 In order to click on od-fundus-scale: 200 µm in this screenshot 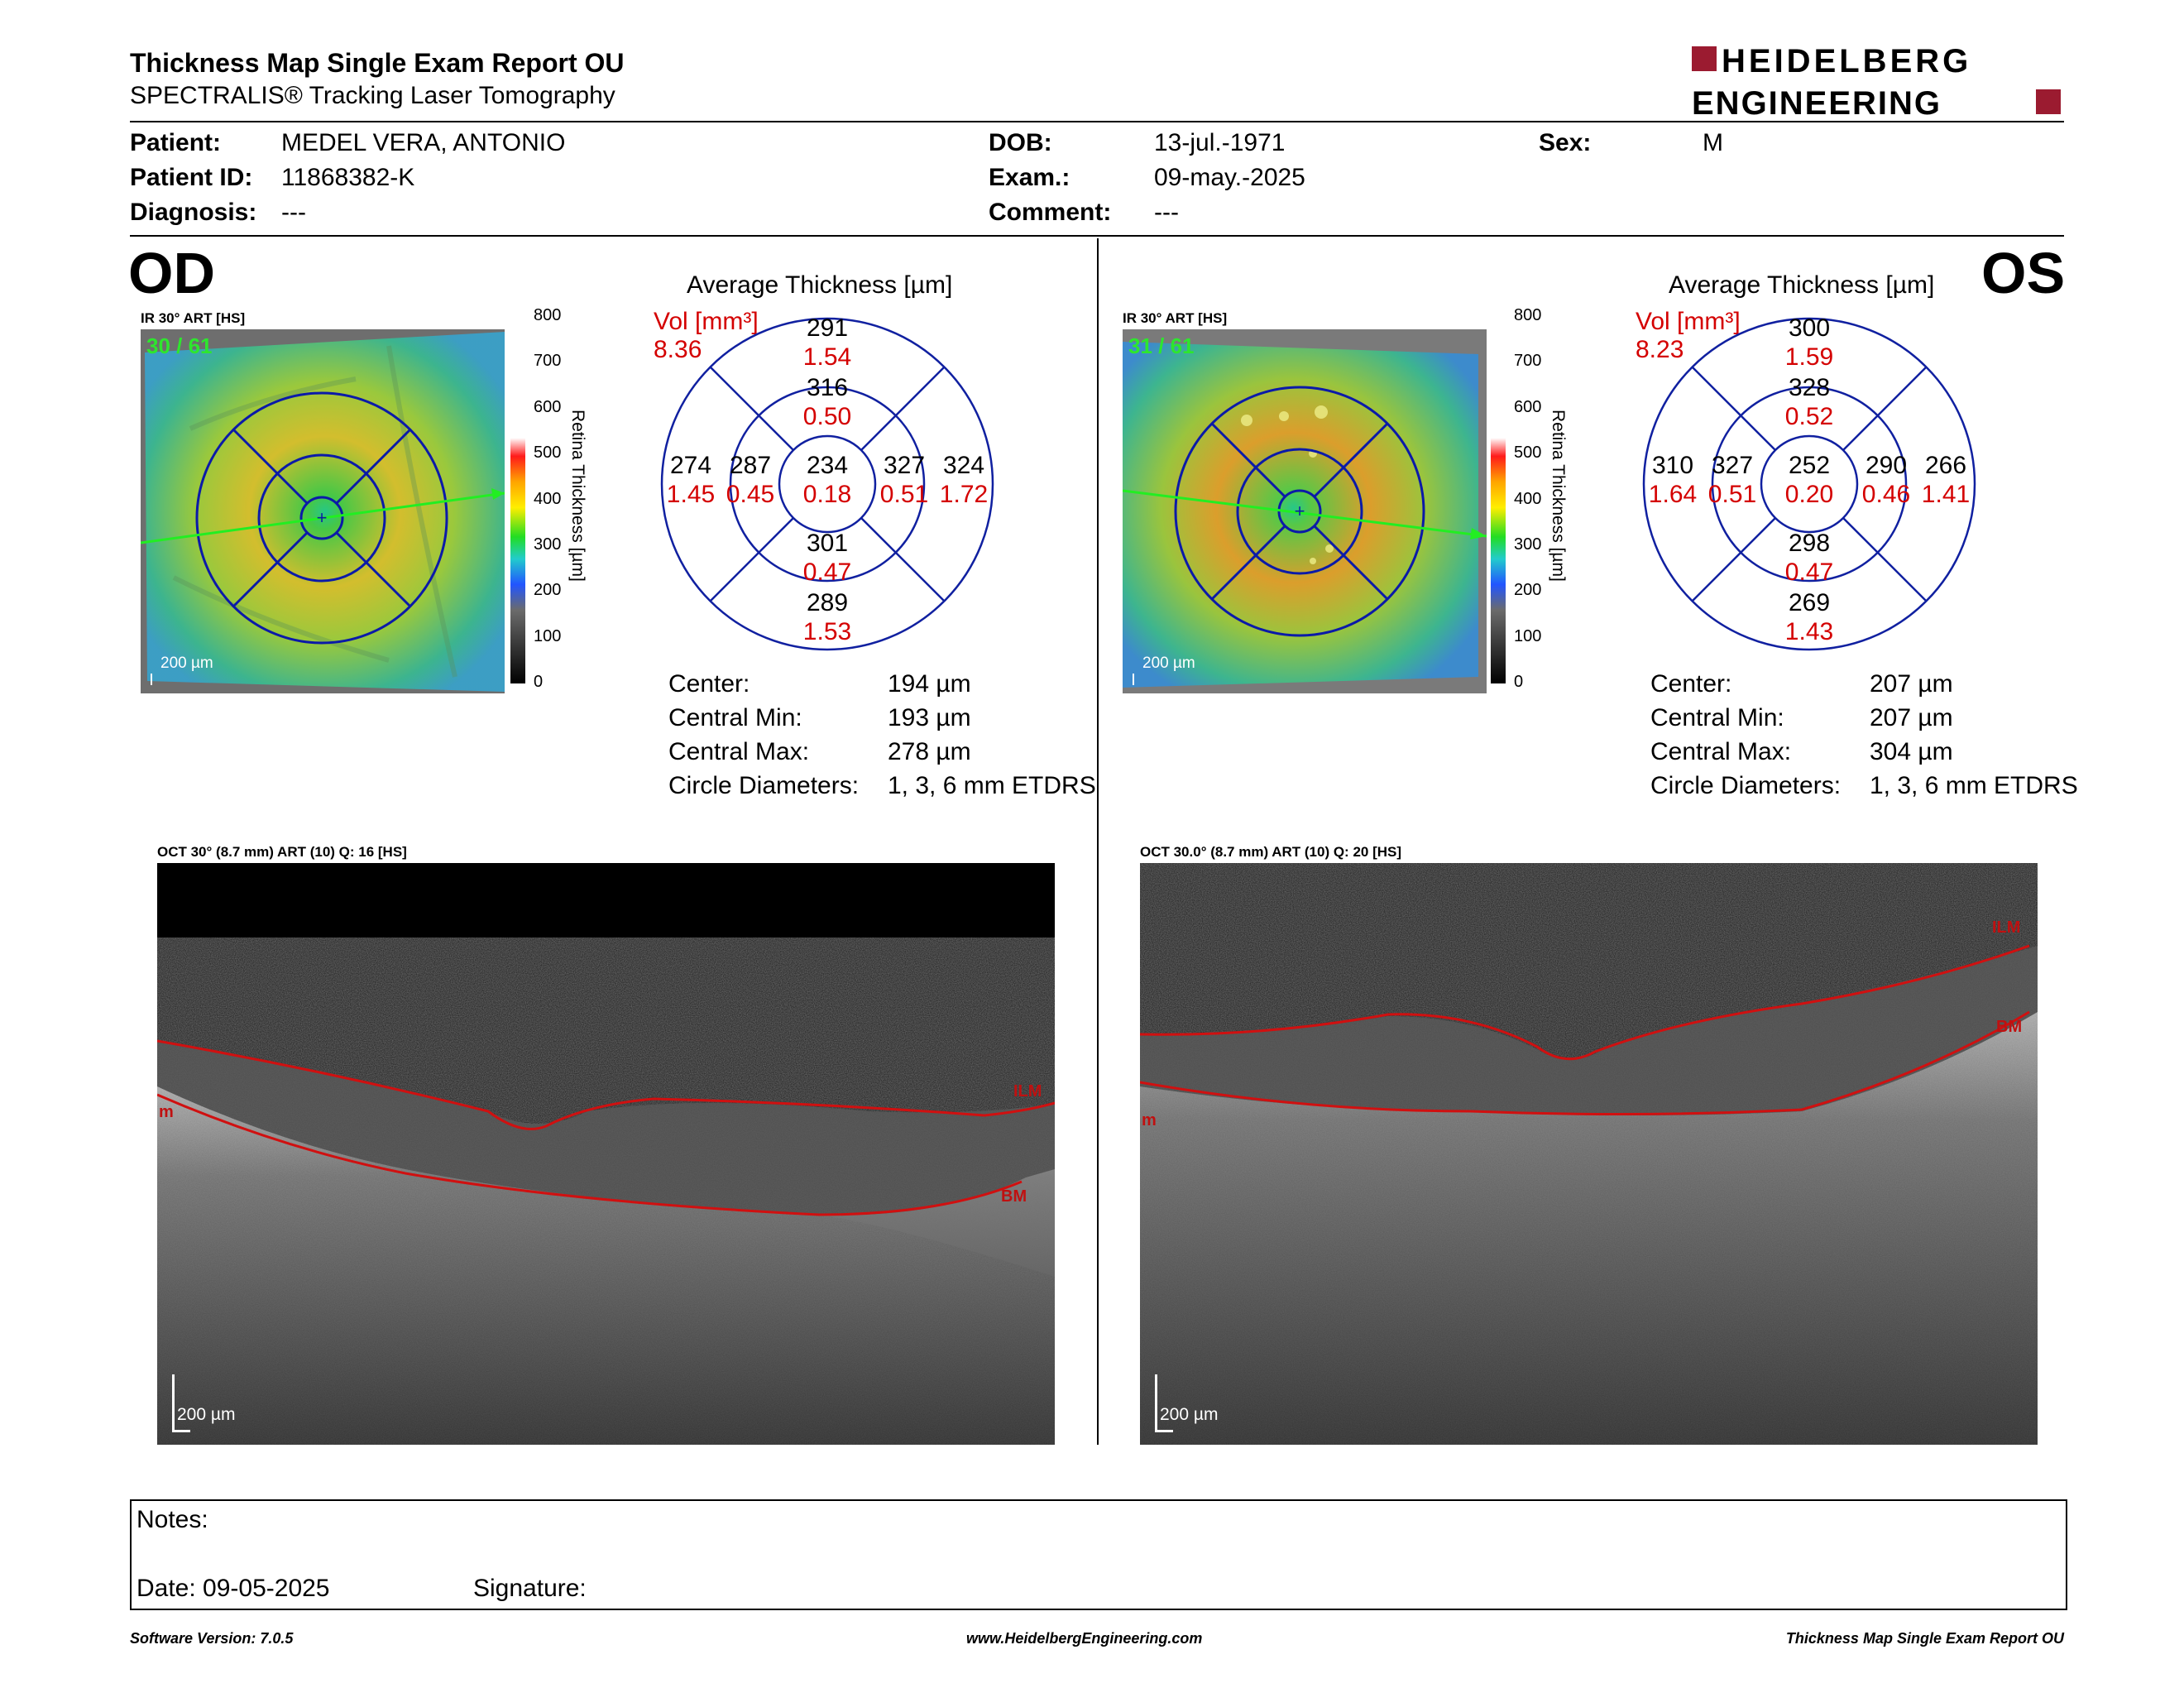, I will do `click(186, 663)`.